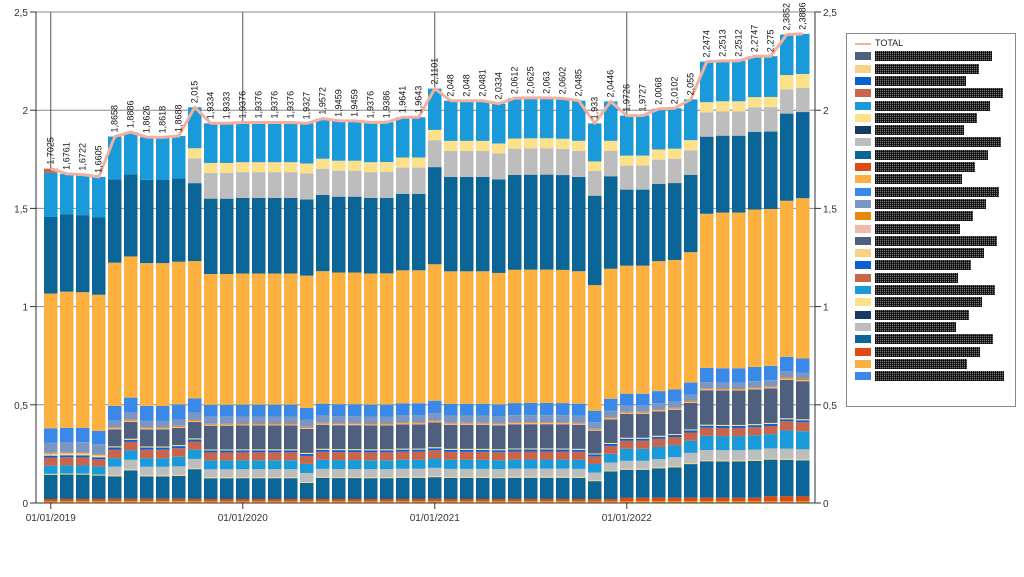 The height and width of the screenshot is (577, 1024). What do you see at coordinates (51, 151) in the screenshot?
I see `total-value-label: 1,7025` at bounding box center [51, 151].